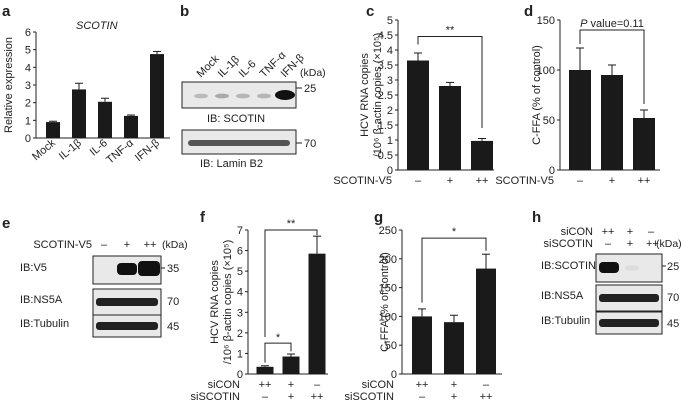 Image resolution: width=685 pixels, height=415 pixels. What do you see at coordinates (70, 149) in the screenshot?
I see `x-tick-label: IL-1β` at bounding box center [70, 149].